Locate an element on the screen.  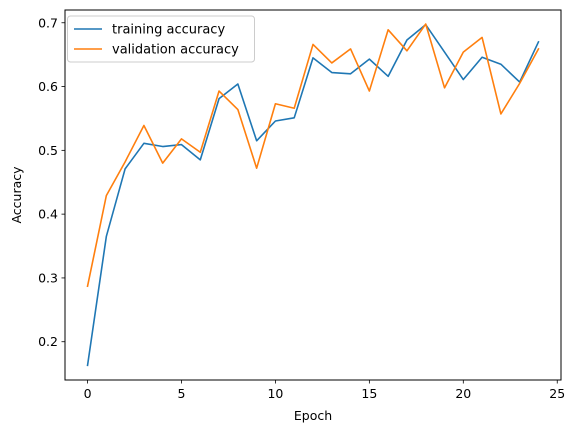
y-tick-label: 0.3 is located at coordinates (48, 277).